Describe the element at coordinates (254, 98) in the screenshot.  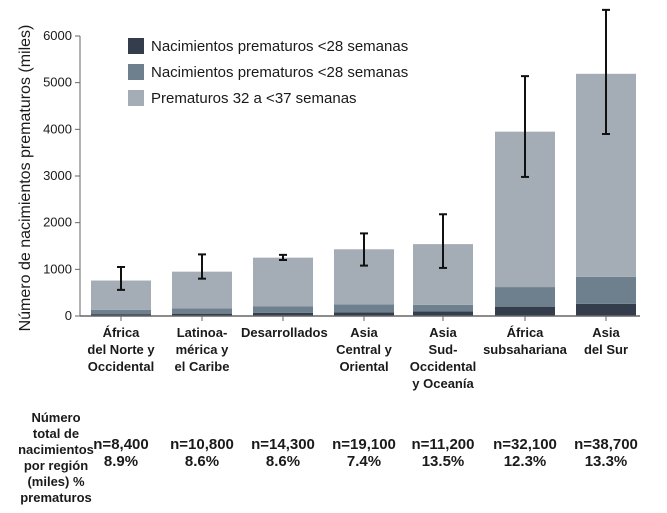
I see `legend-label: Prematuros 32 a <37 semanas` at that location.